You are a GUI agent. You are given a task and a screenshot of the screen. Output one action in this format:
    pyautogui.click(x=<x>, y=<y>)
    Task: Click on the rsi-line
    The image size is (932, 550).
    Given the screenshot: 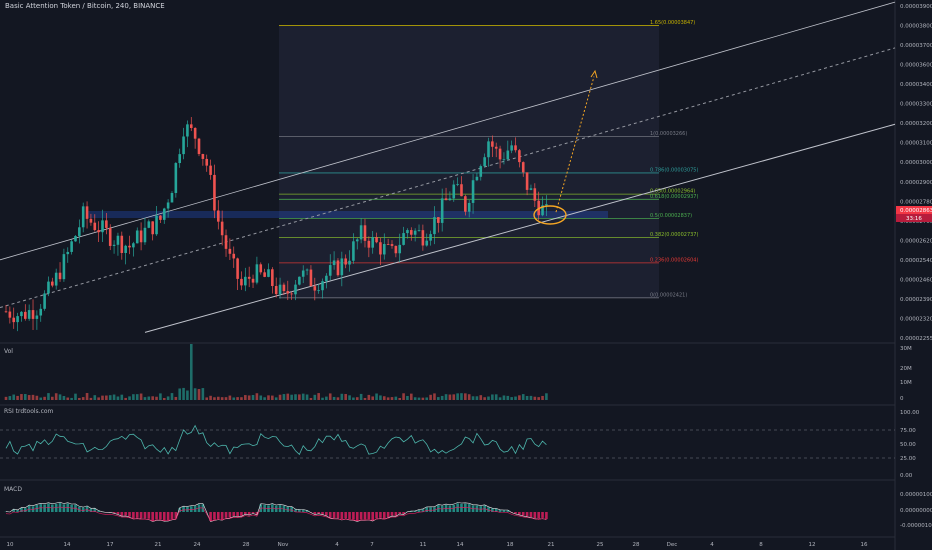 What is the action you would take?
    pyautogui.click(x=276, y=440)
    